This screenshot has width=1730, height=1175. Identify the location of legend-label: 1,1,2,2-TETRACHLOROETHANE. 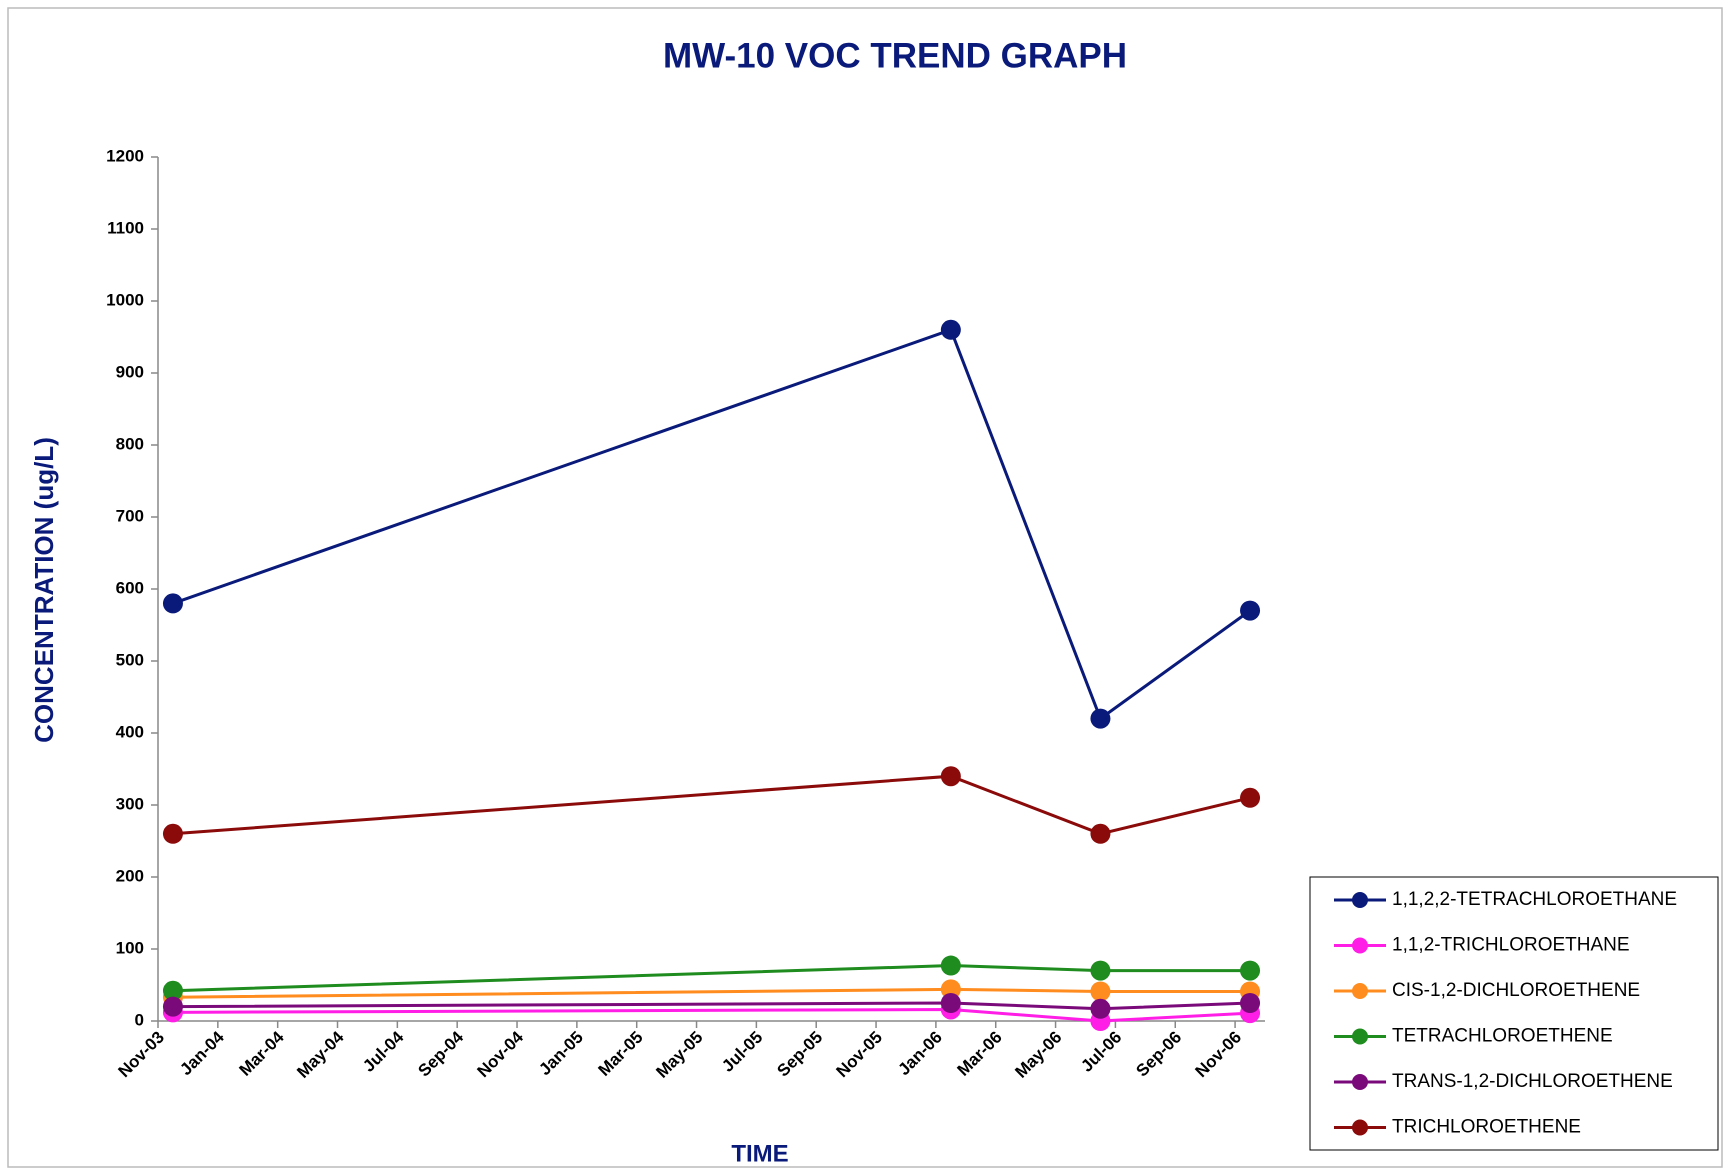
(1534, 899).